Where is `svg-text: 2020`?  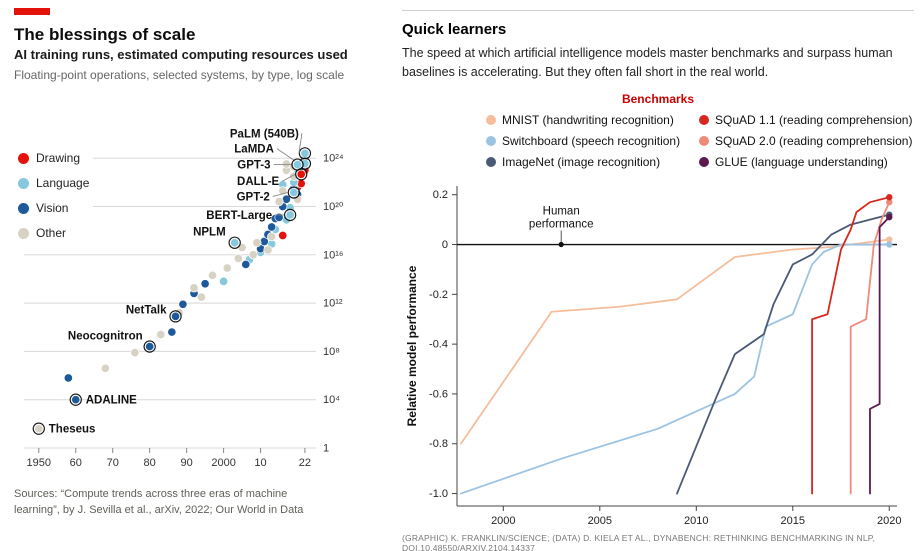
svg-text: 2020 is located at coordinates (889, 520).